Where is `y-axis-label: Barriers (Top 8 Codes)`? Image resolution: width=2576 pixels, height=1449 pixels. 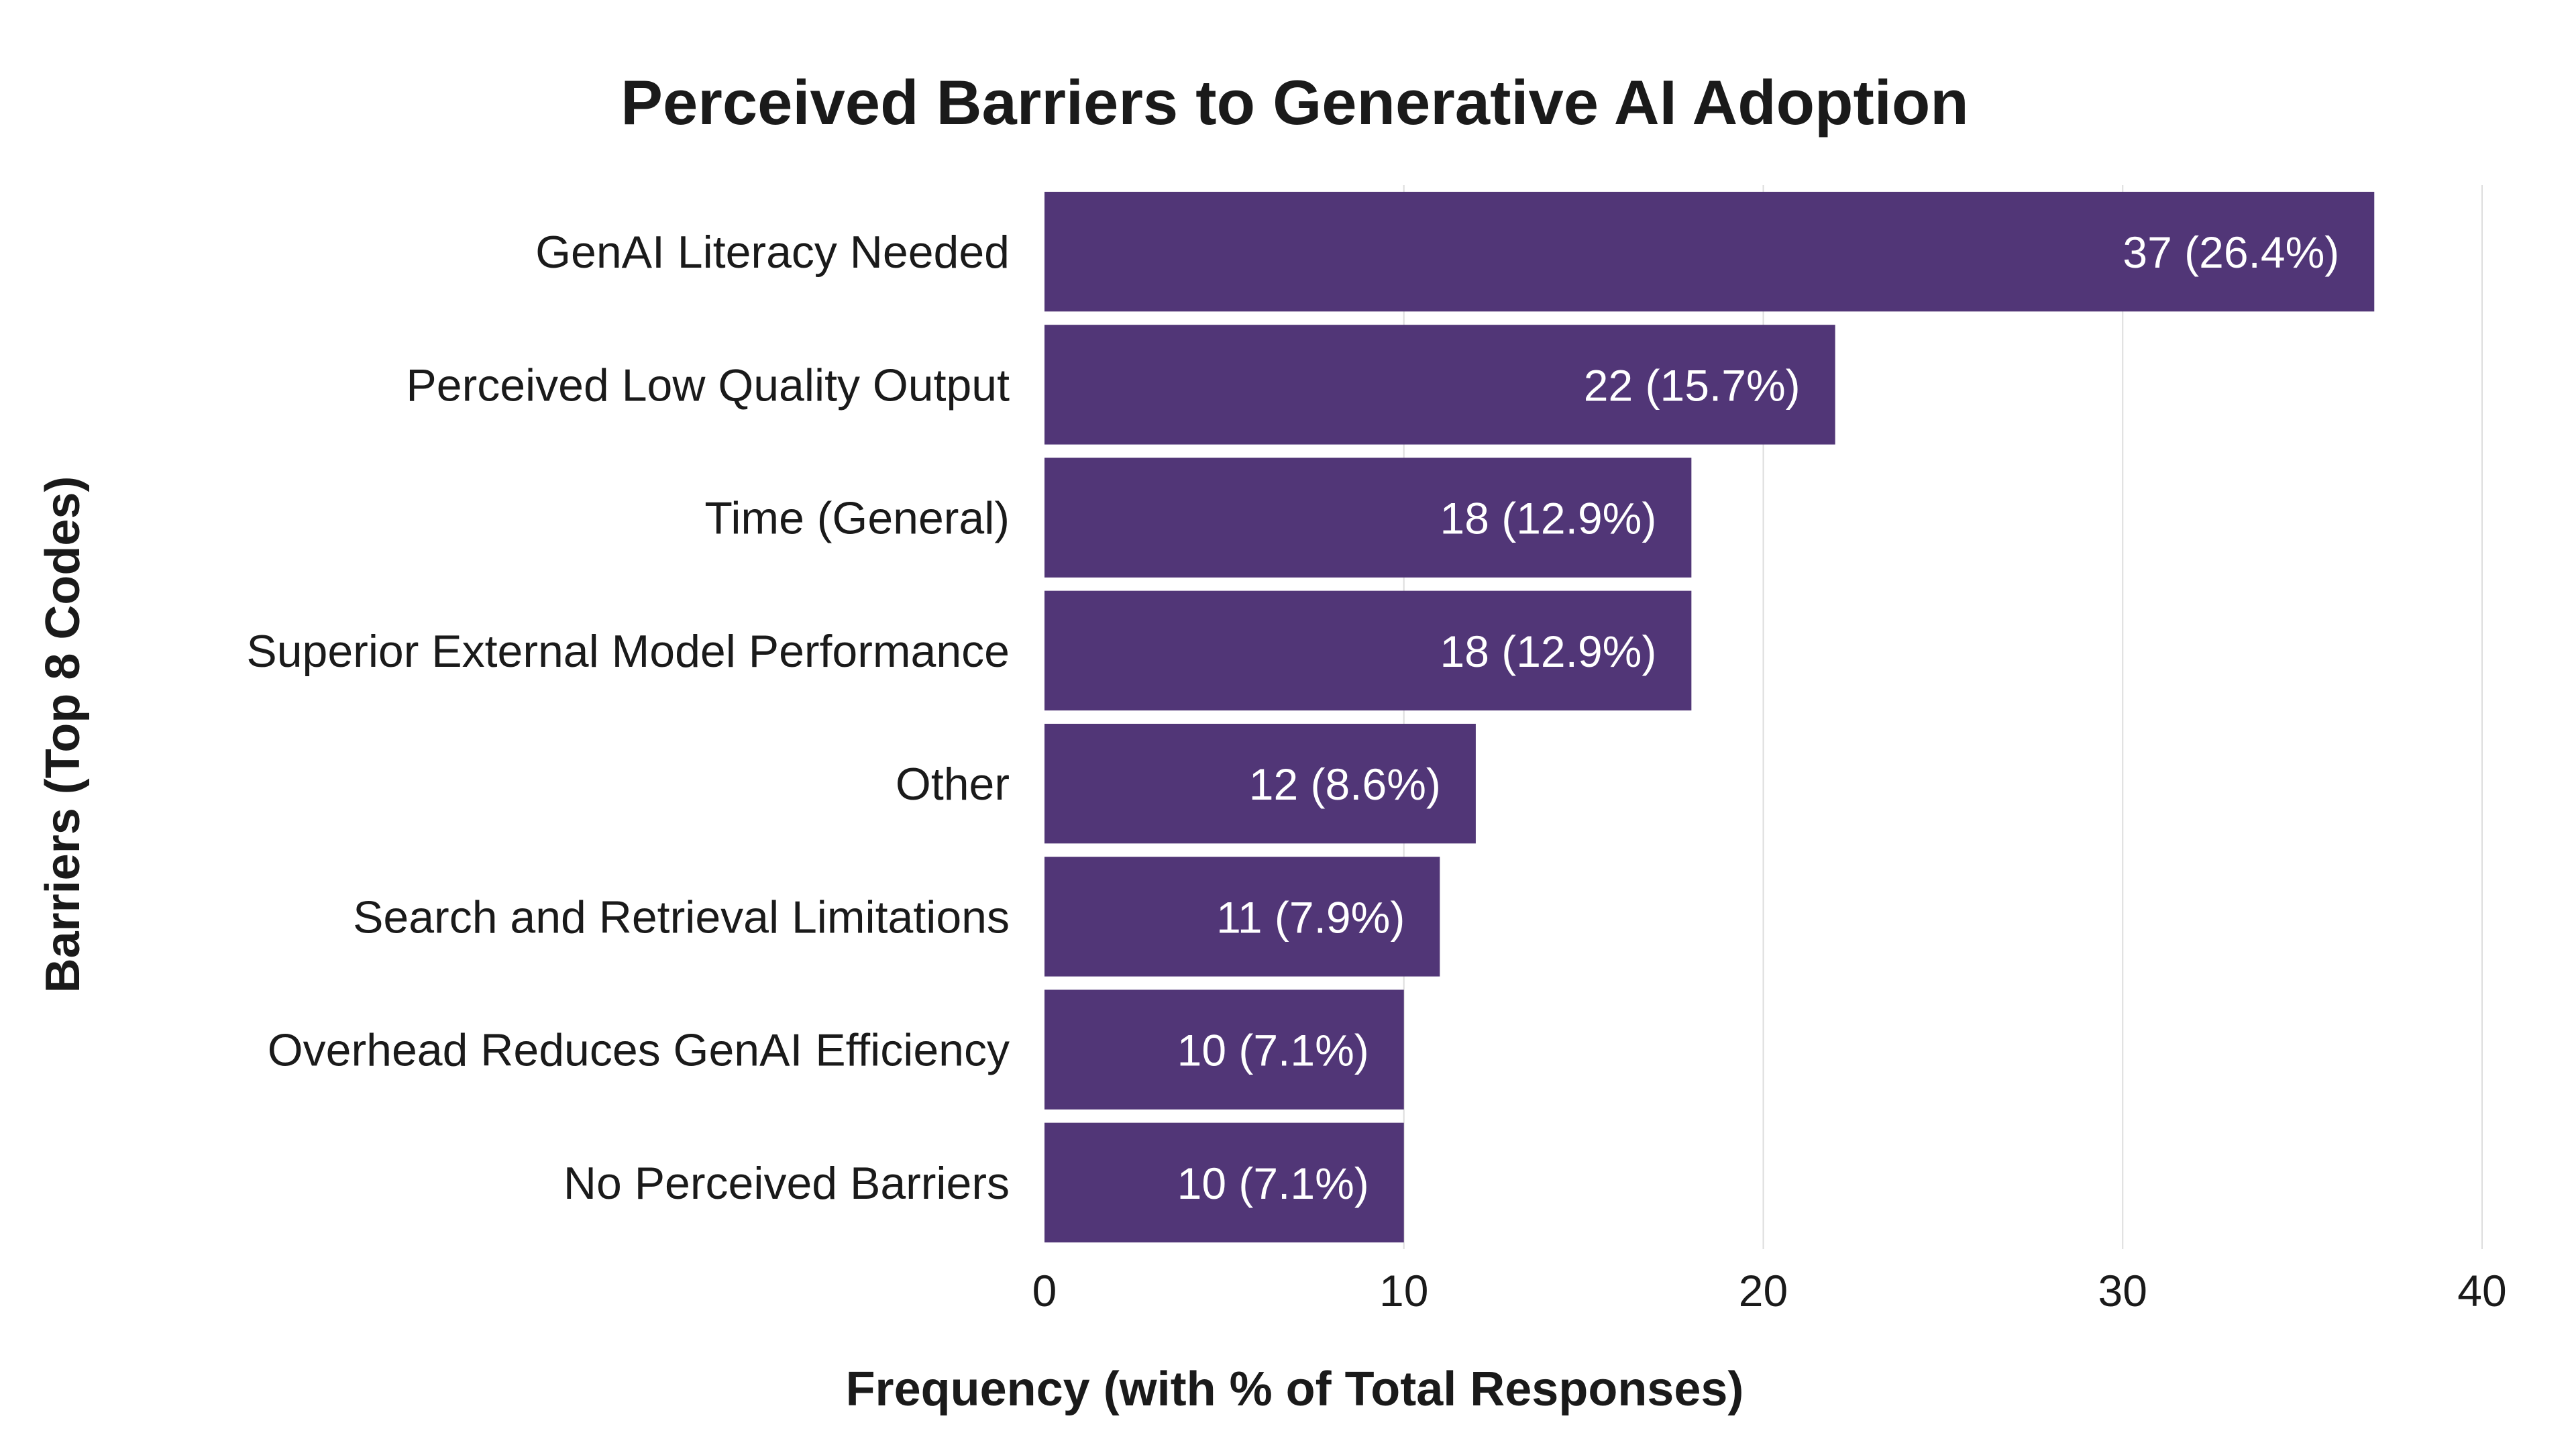
y-axis-label: Barriers (Top 8 Codes) is located at coordinates (63, 735).